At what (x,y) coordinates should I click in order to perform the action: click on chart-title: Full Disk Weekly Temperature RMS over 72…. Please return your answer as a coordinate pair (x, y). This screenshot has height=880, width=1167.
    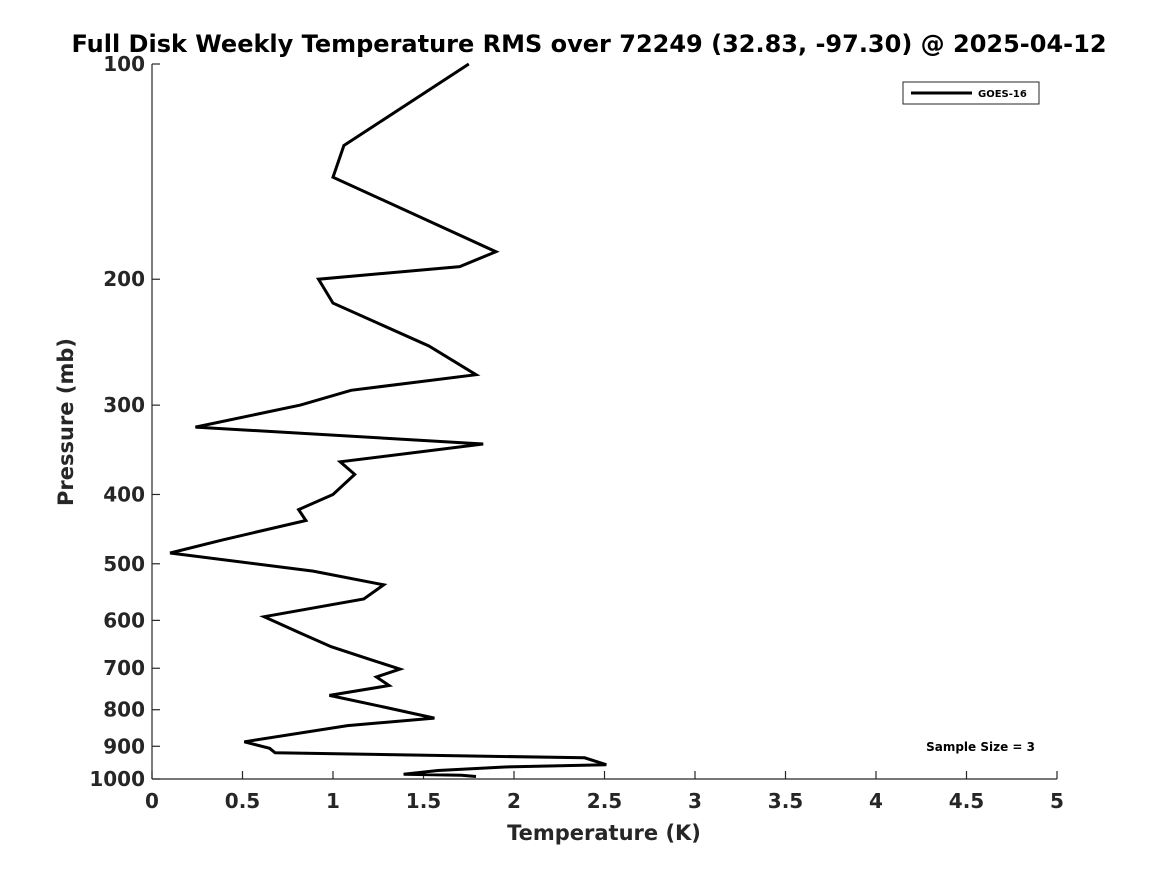
    Looking at the image, I should click on (588, 44).